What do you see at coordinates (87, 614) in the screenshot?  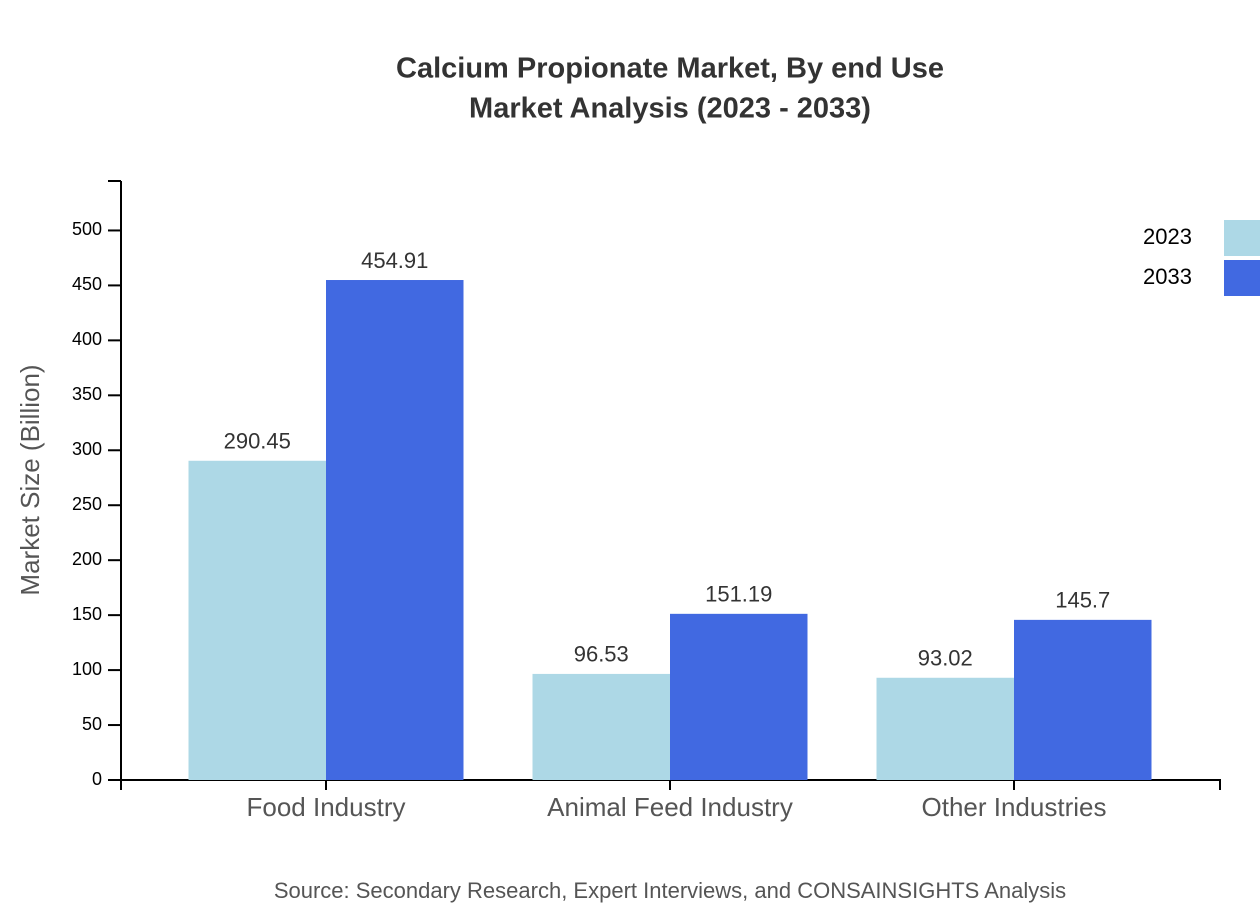 I see `y-tick-label: 150` at bounding box center [87, 614].